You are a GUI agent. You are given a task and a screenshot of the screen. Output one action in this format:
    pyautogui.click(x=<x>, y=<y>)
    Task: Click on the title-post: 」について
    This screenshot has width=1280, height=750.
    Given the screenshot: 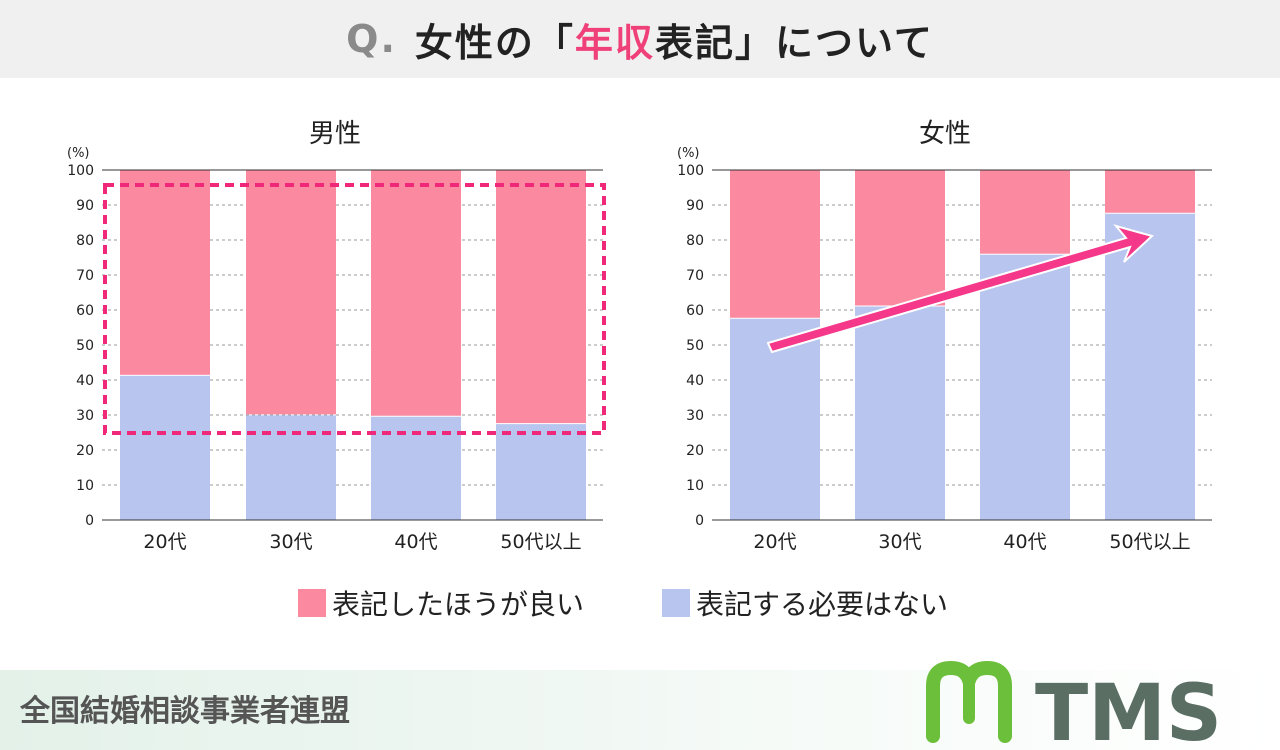 What is the action you would take?
    pyautogui.click(x=834, y=42)
    